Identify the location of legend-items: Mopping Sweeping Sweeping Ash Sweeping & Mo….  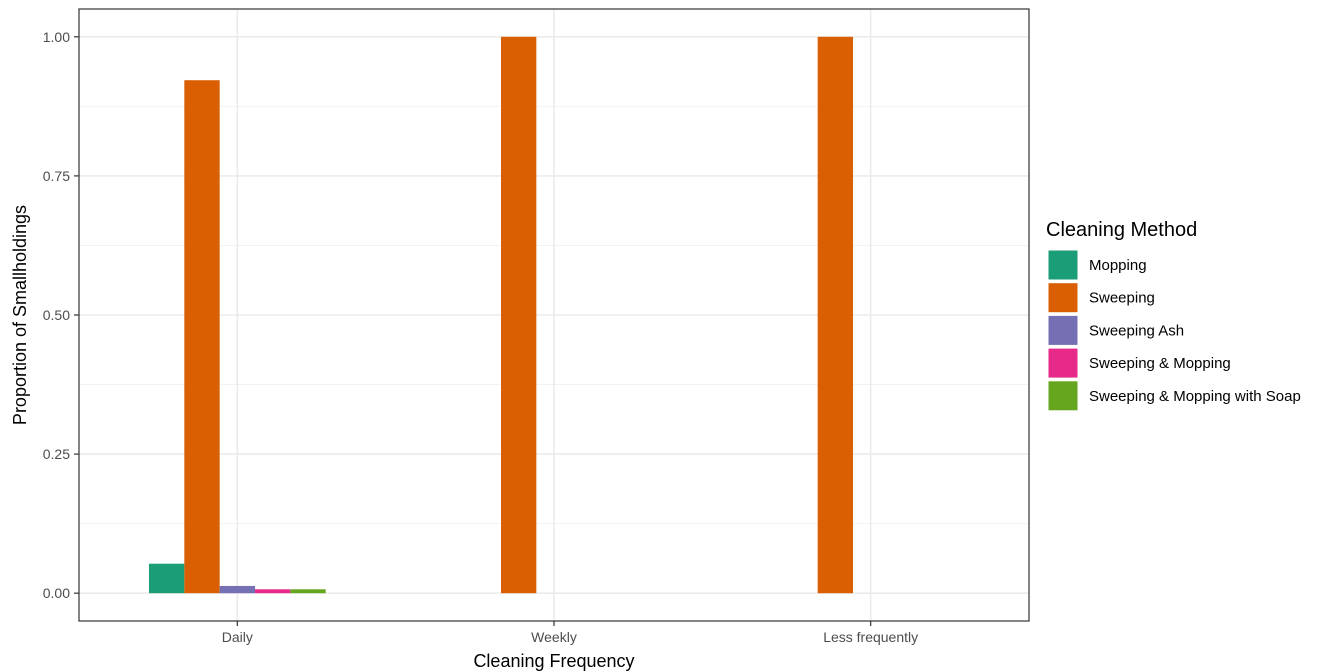
(1174, 330).